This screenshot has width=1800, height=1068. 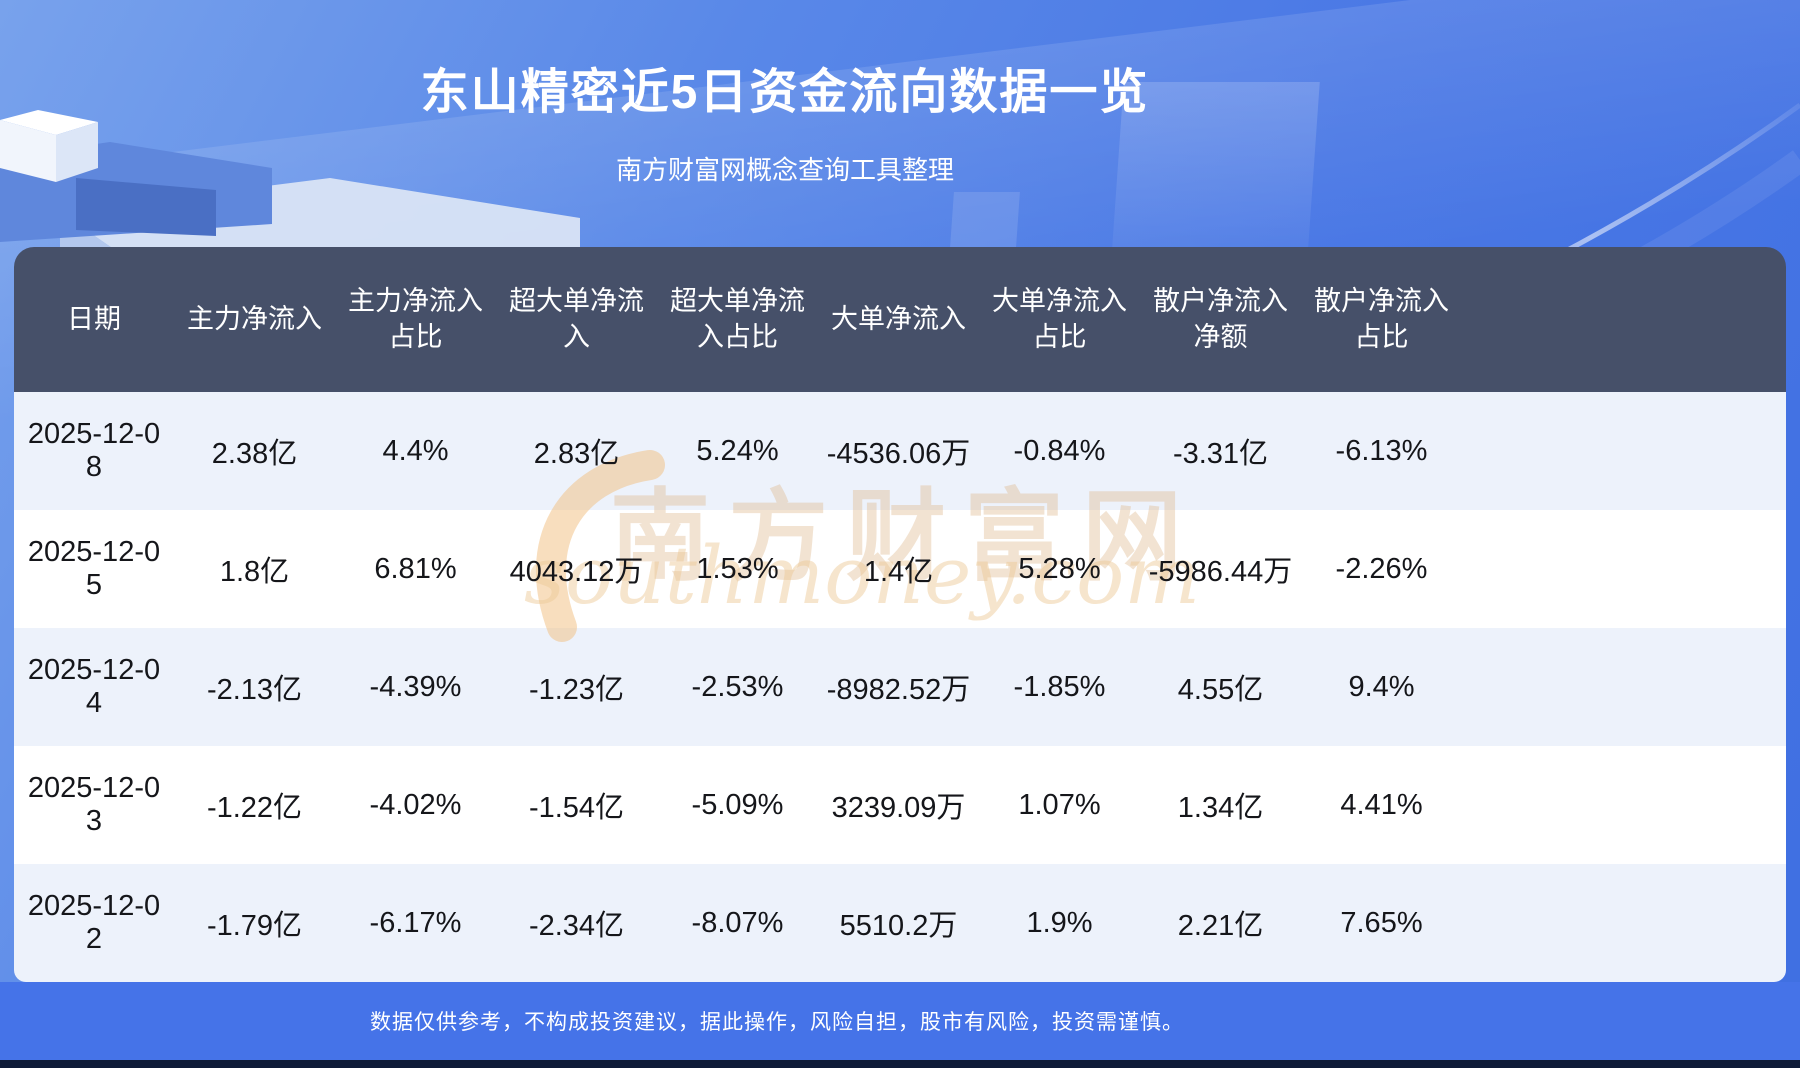 I want to click on footer-band: 数据仅供参考，不构成投资建议，据此操作，风险自担，股市有风险，投资需谨慎。, so click(x=900, y=1021).